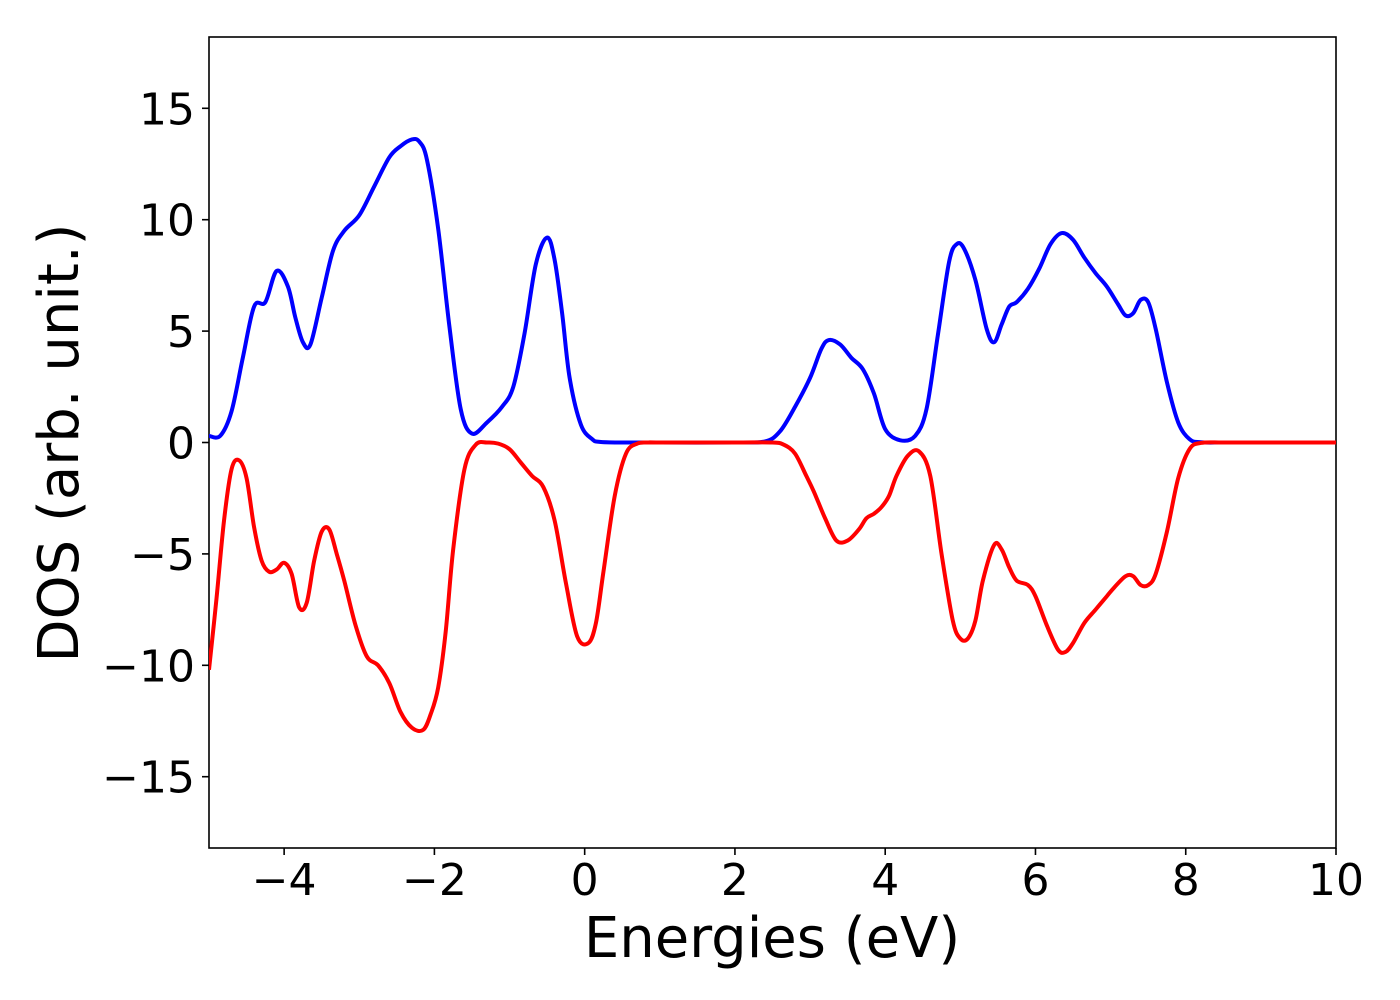  What do you see at coordinates (59, 442) in the screenshot?
I see `y-axis-label: DOS (arb. unit.)` at bounding box center [59, 442].